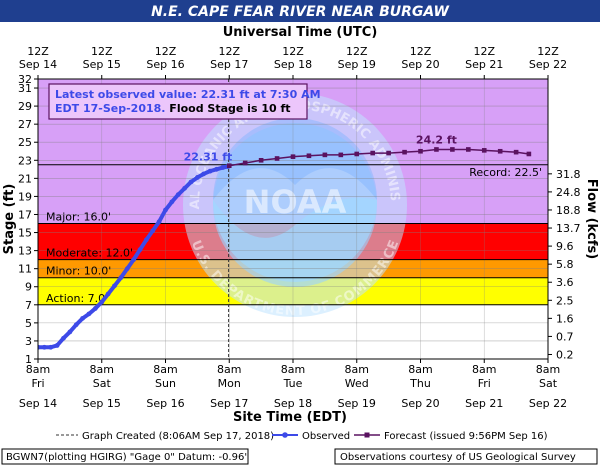 Image resolution: width=600 pixels, height=465 pixels. What do you see at coordinates (357, 64) in the screenshot?
I see `top-tick-label-date: Sep 19` at bounding box center [357, 64].